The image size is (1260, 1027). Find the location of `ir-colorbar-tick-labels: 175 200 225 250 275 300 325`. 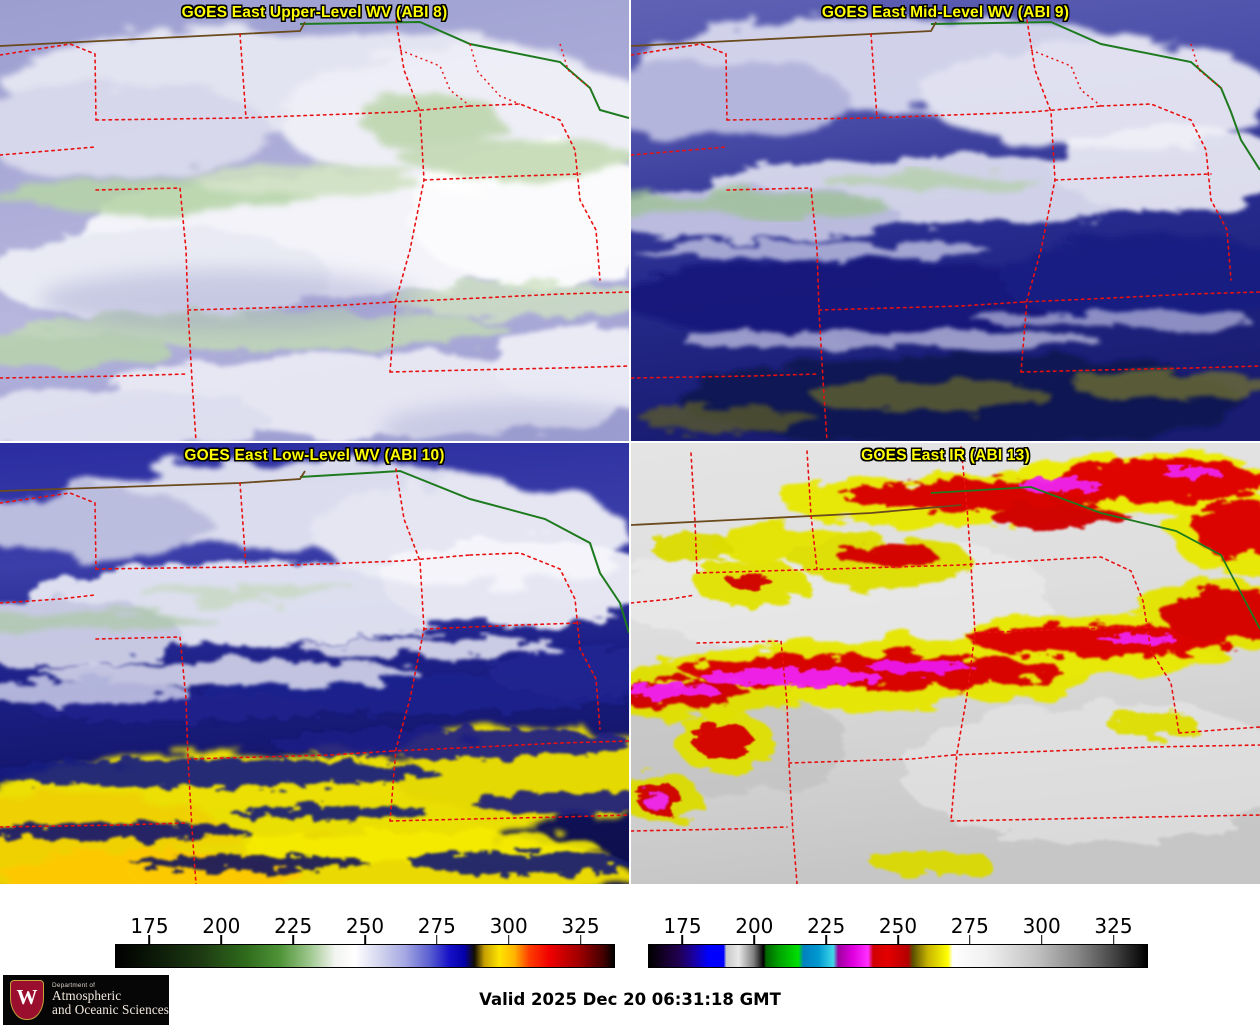

ir-colorbar-tick-labels: 175 200 225 250 275 300 325 is located at coordinates (898, 929).